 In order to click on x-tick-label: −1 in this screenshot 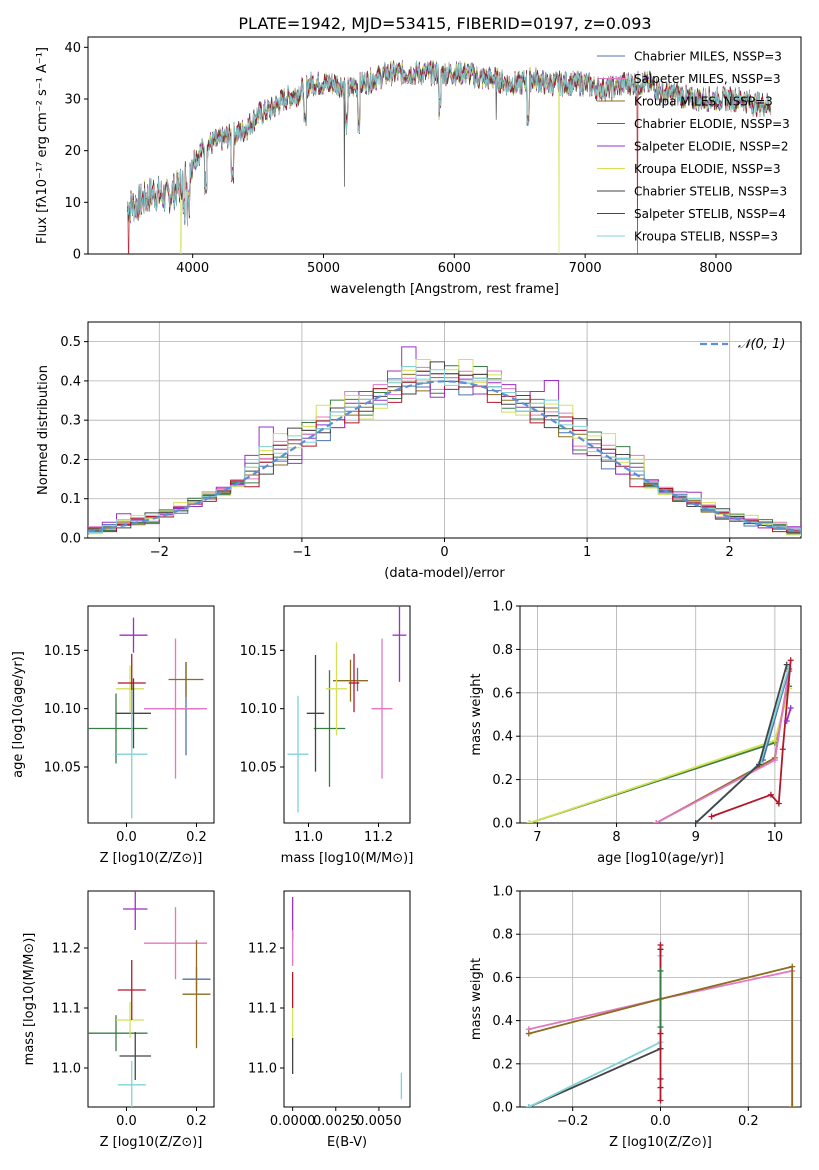, I will do `click(301, 552)`.